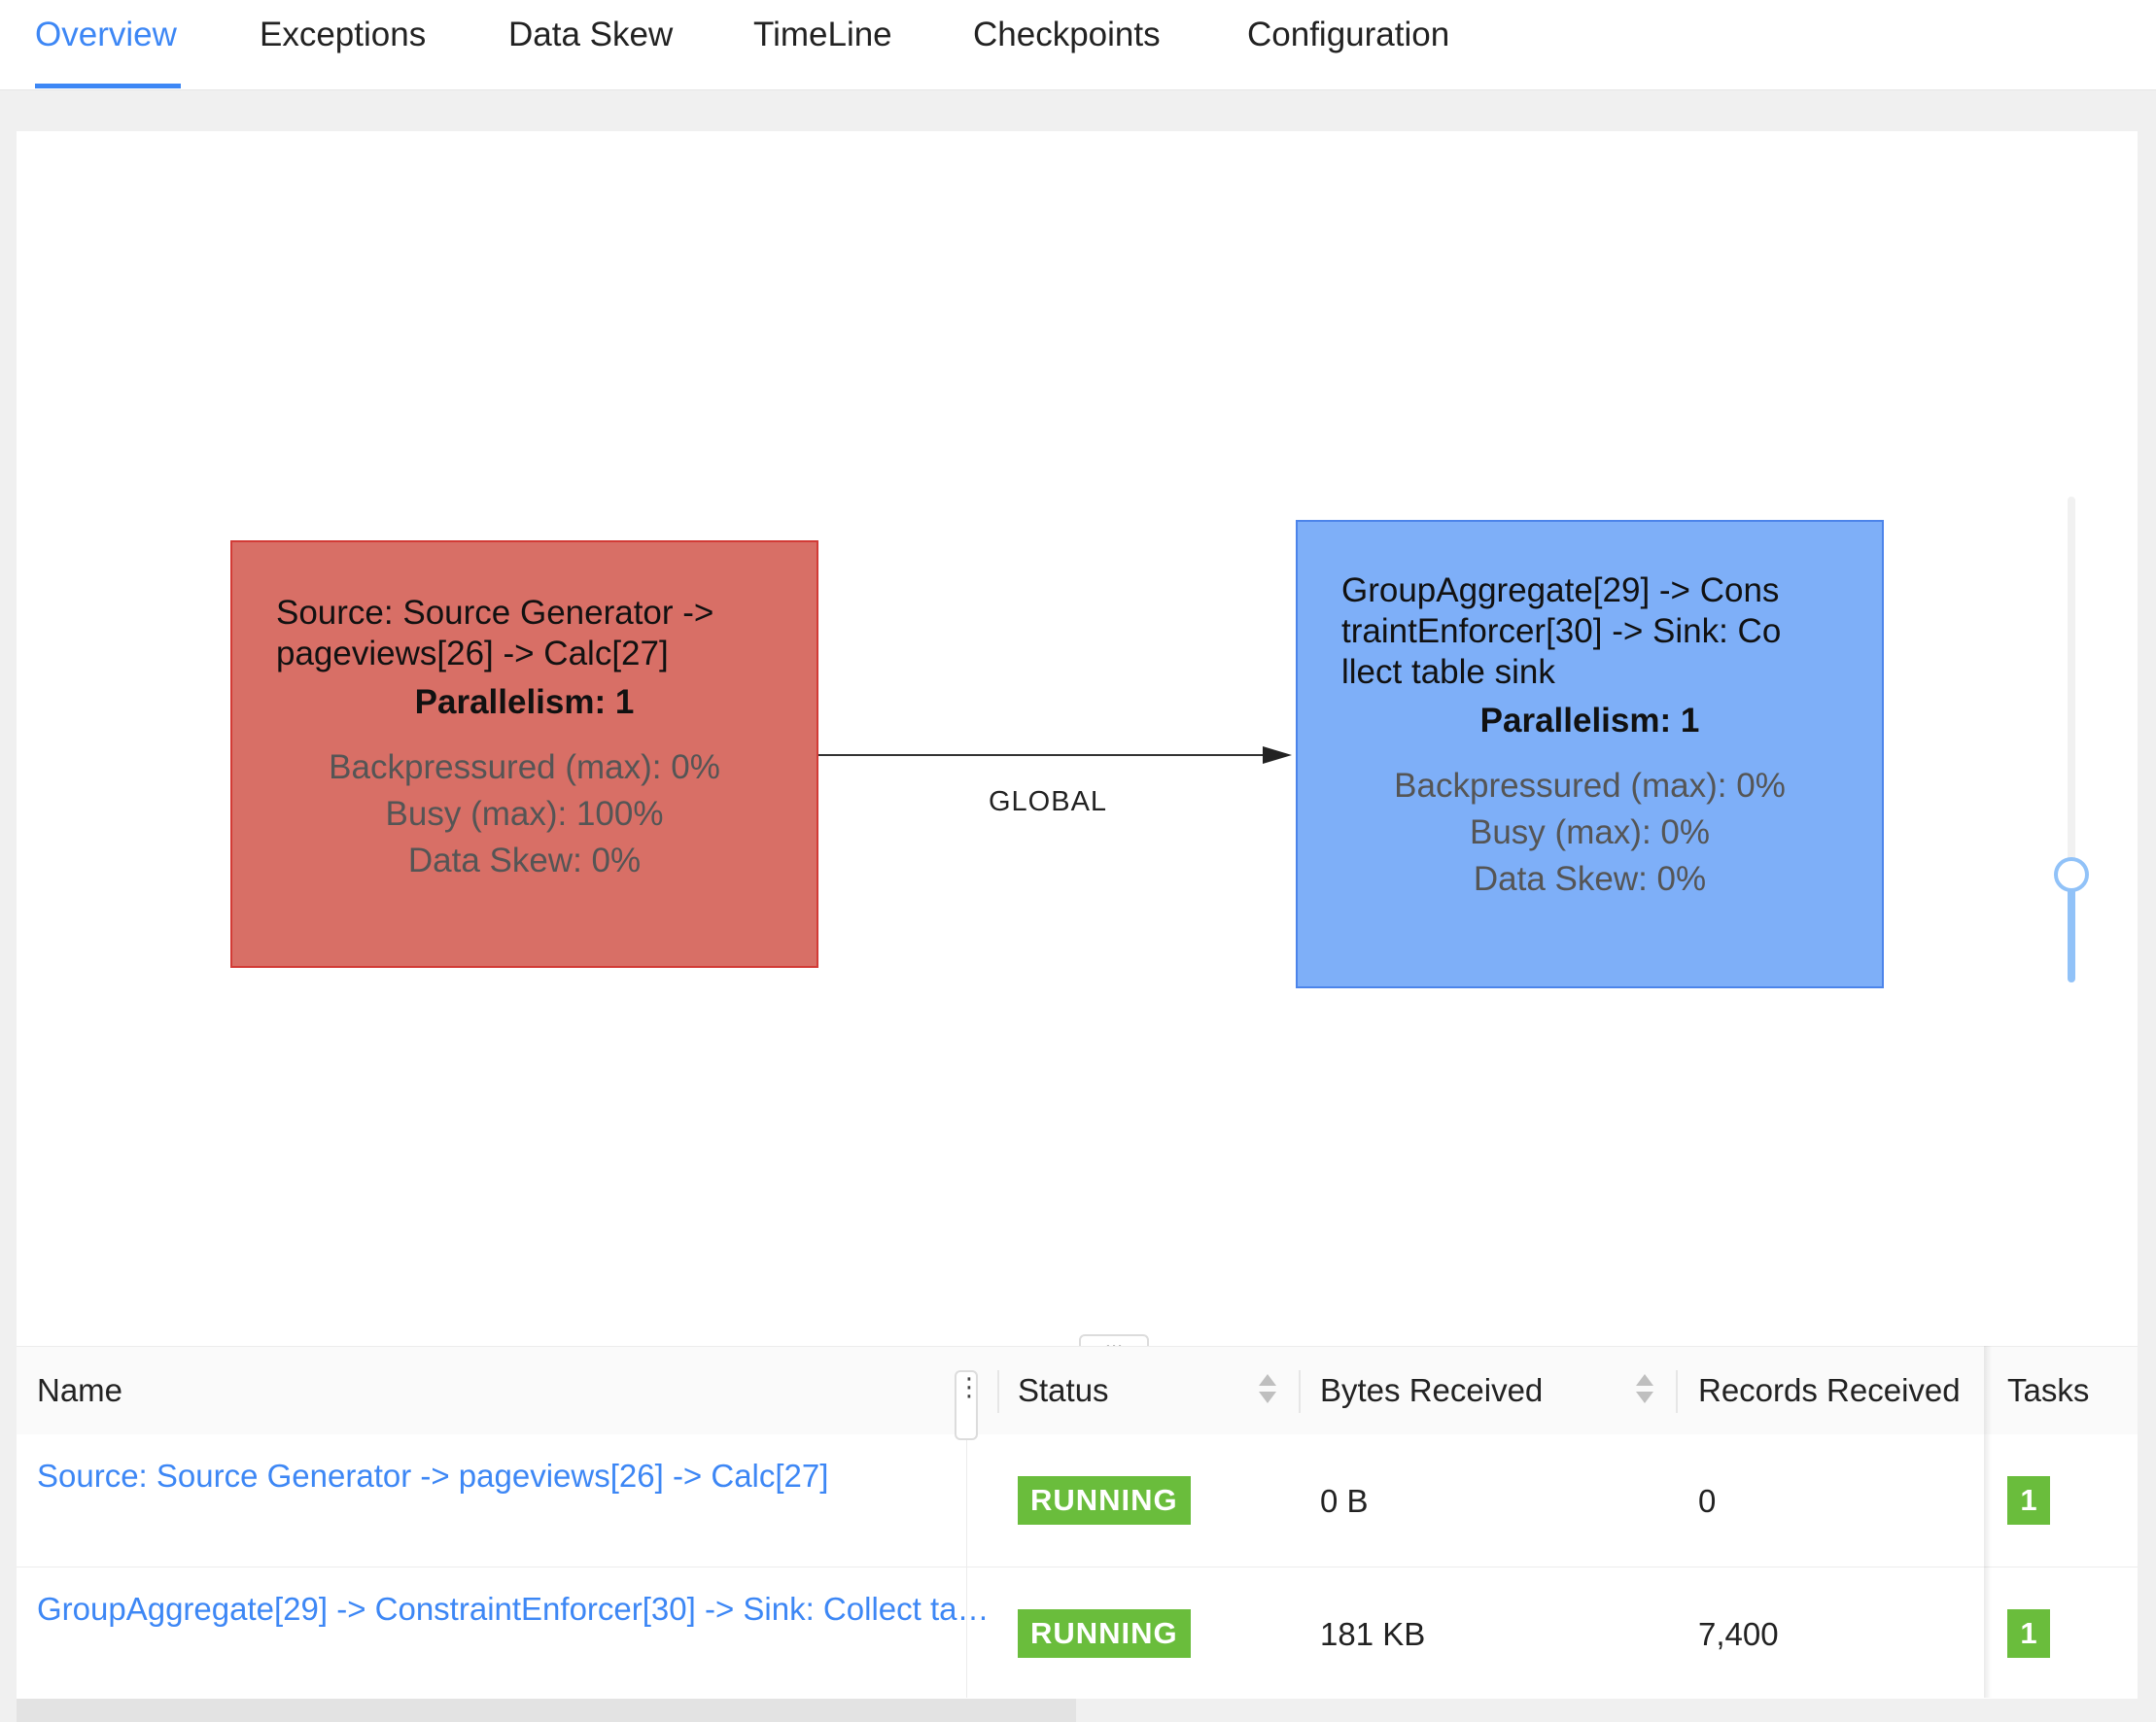 This screenshot has width=2156, height=1722. Describe the element at coordinates (546, 1710) in the screenshot. I see `horizontal-scrollbar-thumb` at that location.